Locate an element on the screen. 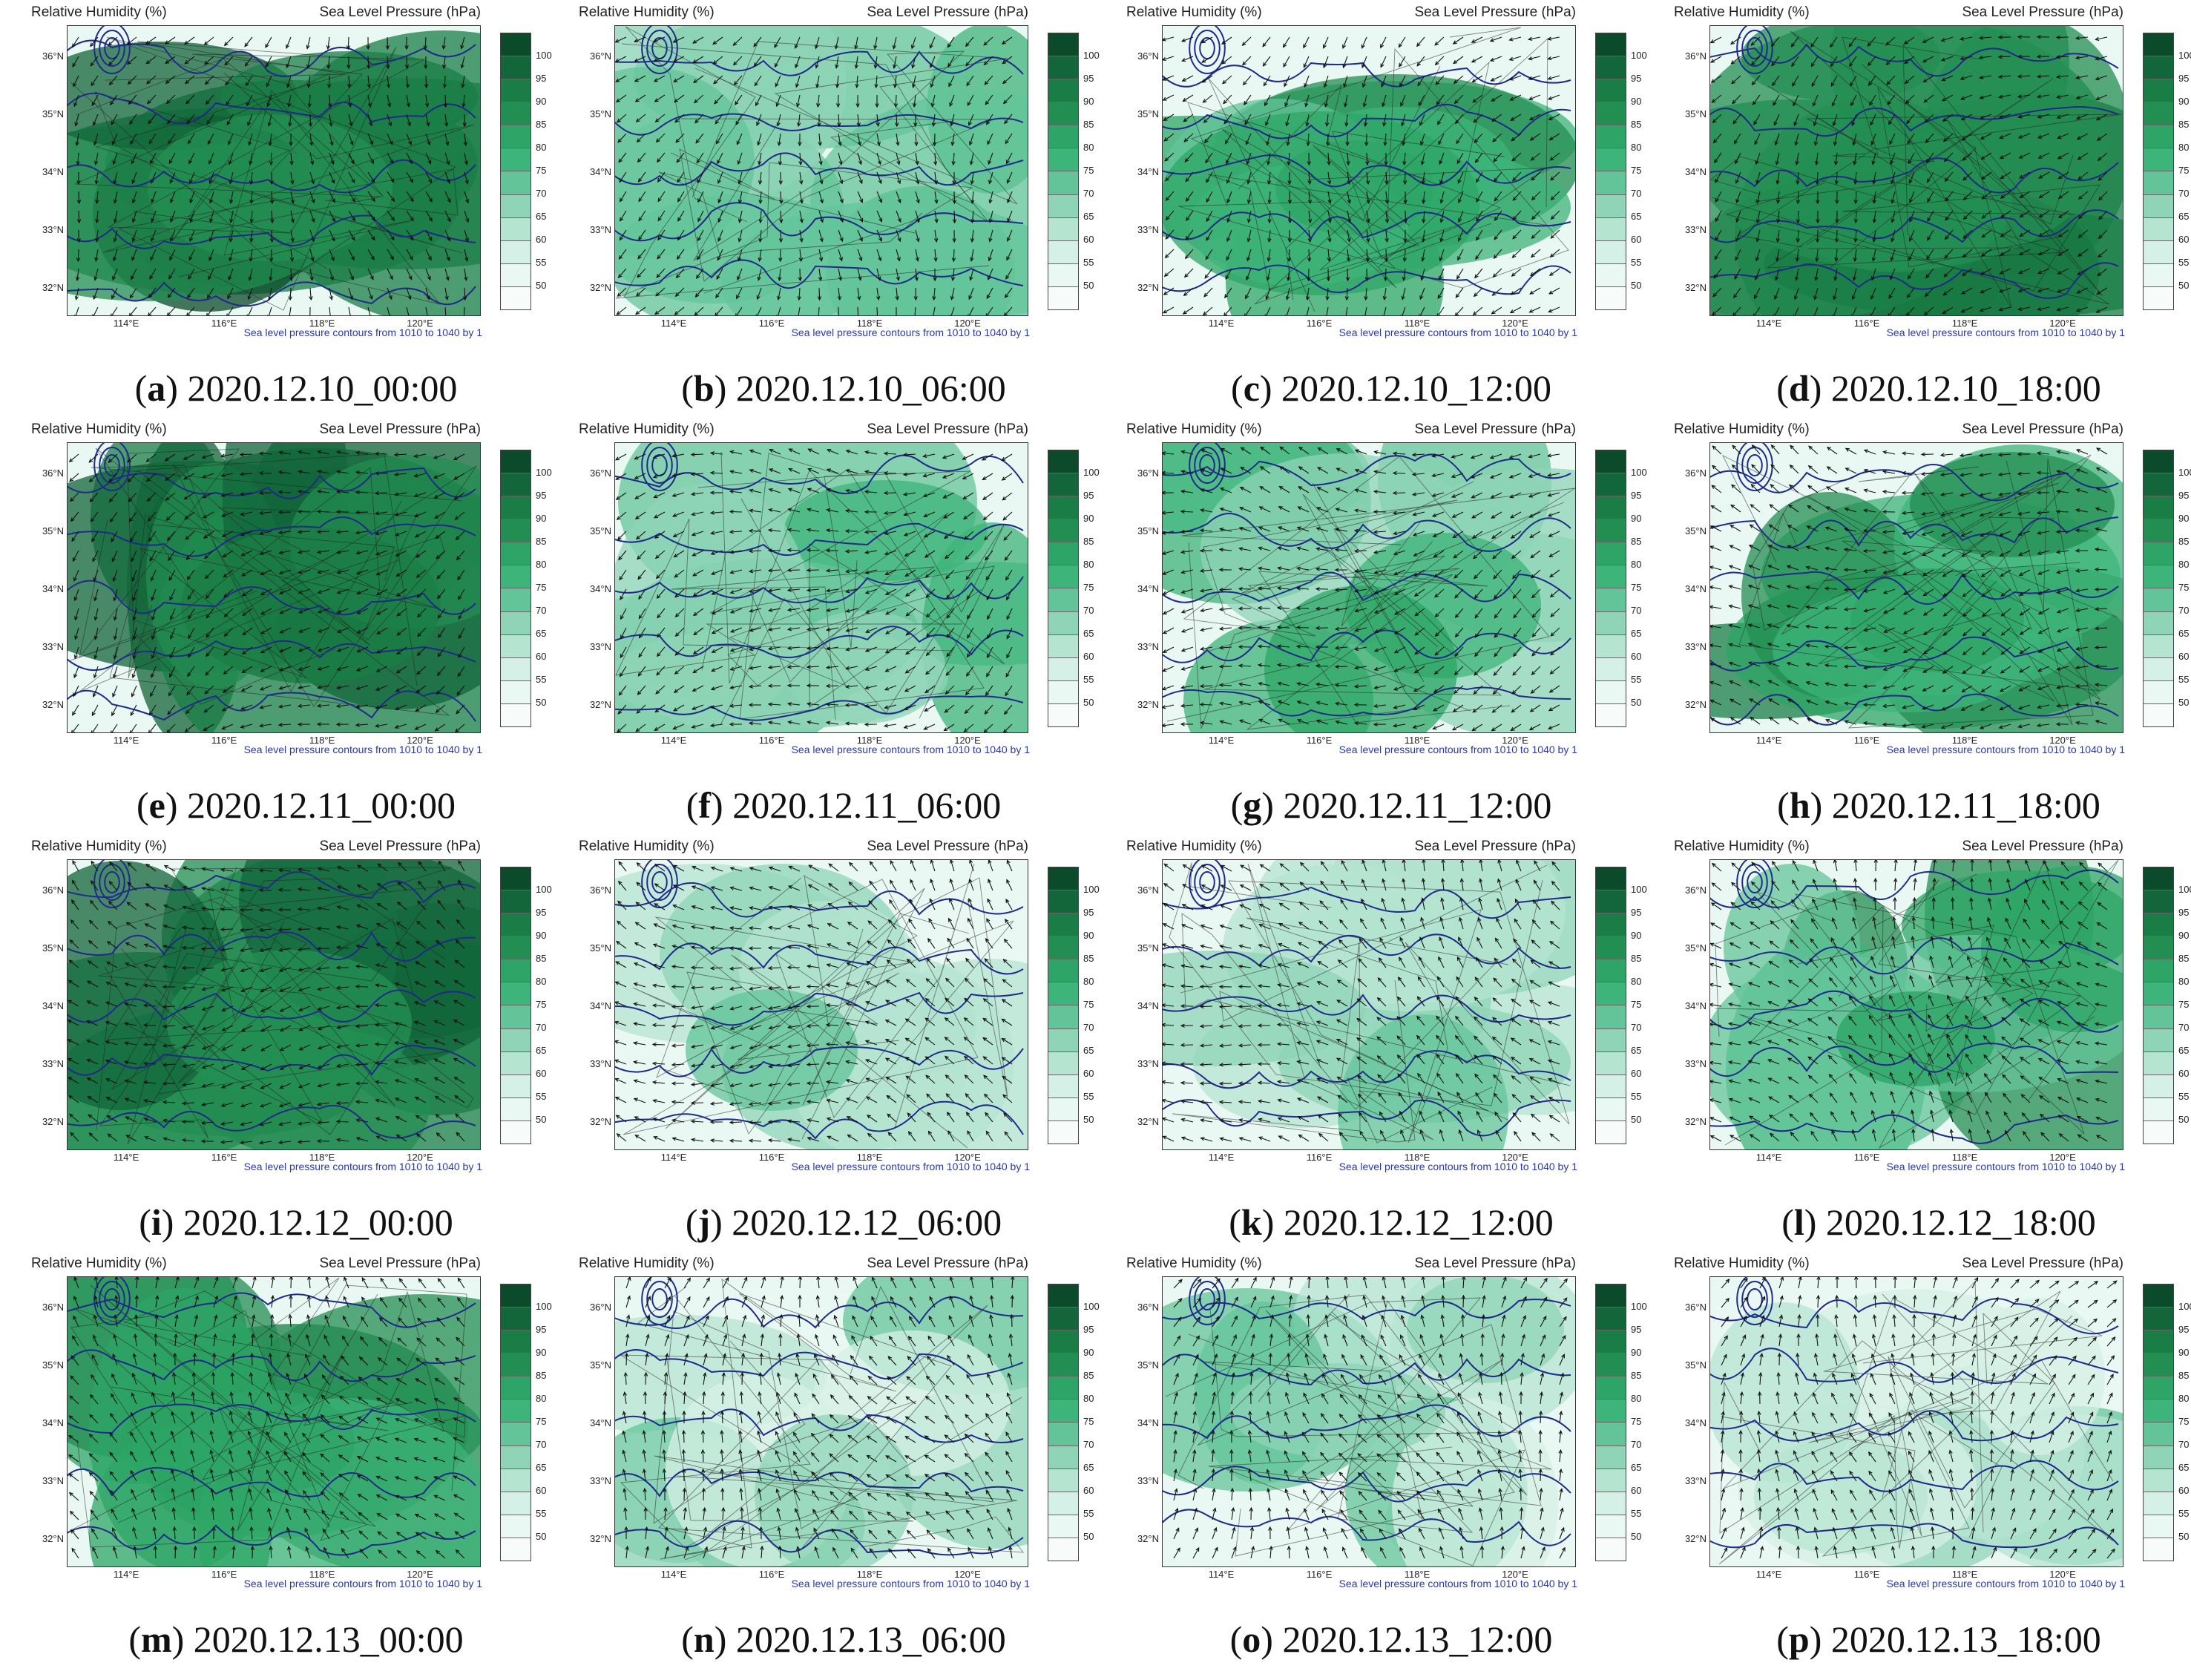 This screenshot has width=2191, height=1680. longitude-label: 116°E is located at coordinates (224, 741).